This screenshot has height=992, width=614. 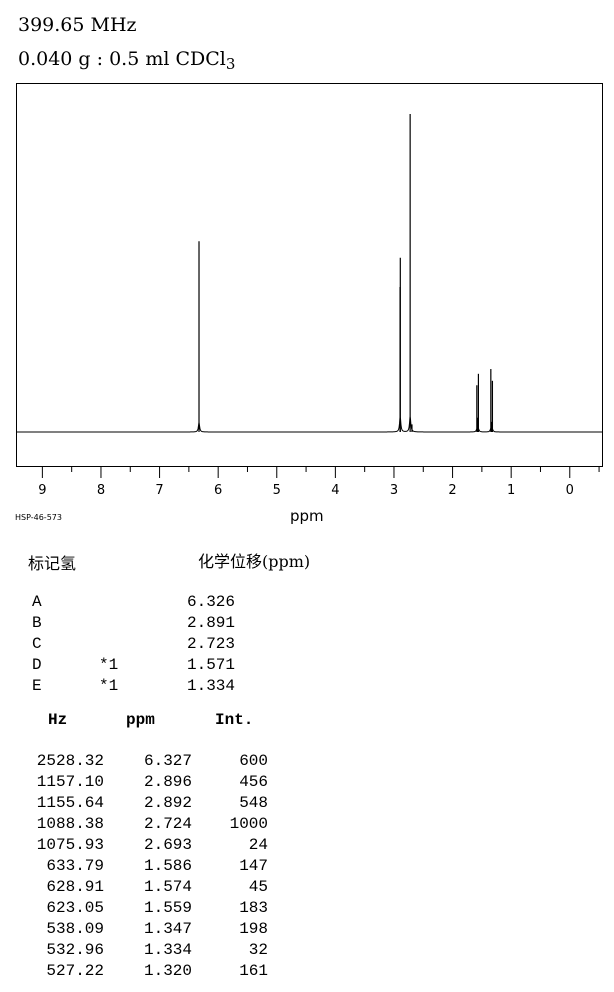 What do you see at coordinates (167, 845) in the screenshot?
I see `peak-ppm: 2.693` at bounding box center [167, 845].